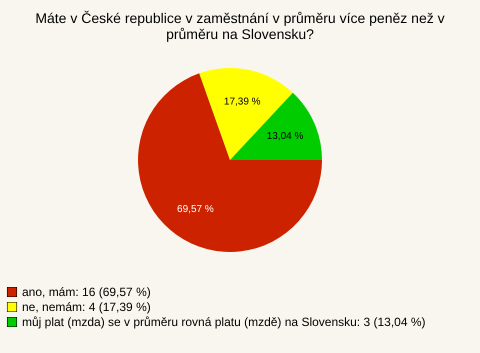  Describe the element at coordinates (86, 292) in the screenshot. I see `legend-label: ano, mám: 16 (69,57 %)` at that location.